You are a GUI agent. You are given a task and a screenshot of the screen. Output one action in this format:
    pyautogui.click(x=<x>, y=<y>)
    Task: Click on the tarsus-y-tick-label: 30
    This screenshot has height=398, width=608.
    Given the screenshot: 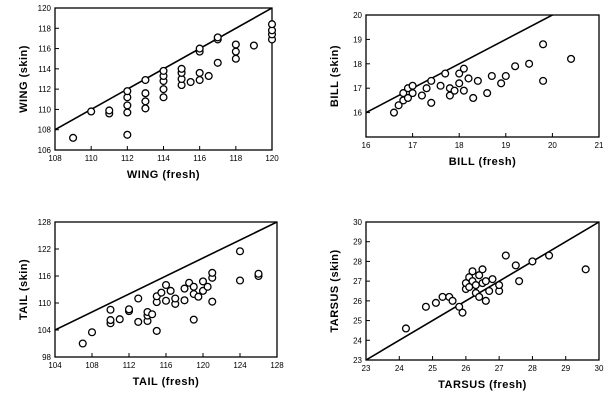 What is the action you would take?
    pyautogui.click(x=357, y=222)
    